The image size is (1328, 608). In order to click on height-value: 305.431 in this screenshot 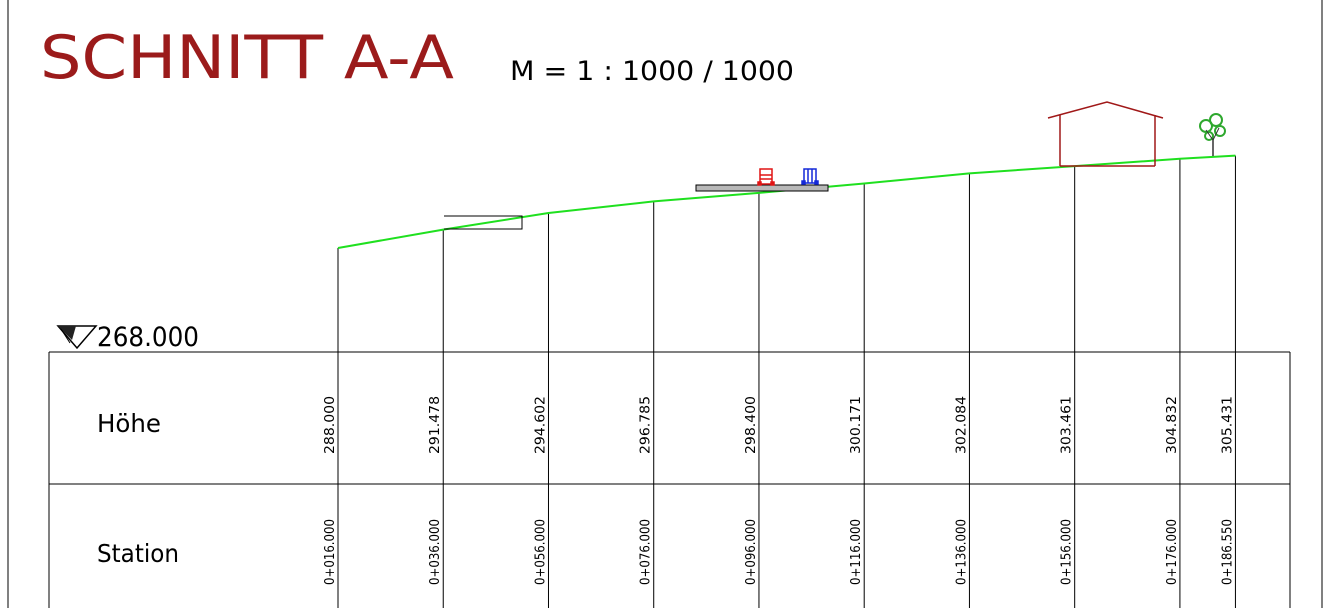, I will do `click(1227, 425)`.